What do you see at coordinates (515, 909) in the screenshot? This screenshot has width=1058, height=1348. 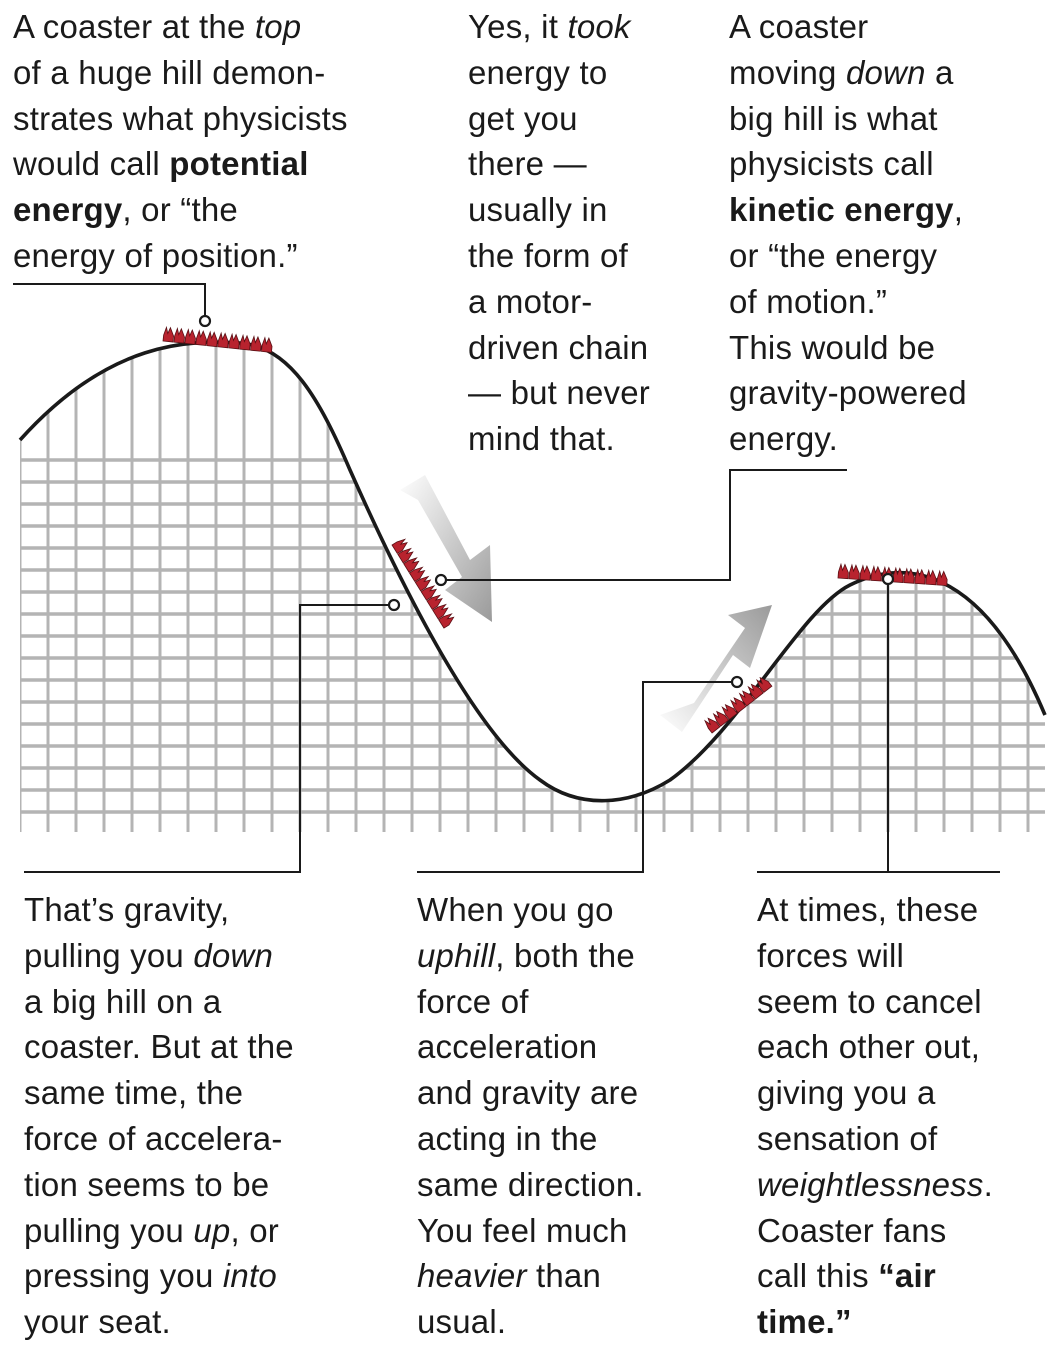 I see `caption-text: When you go` at bounding box center [515, 909].